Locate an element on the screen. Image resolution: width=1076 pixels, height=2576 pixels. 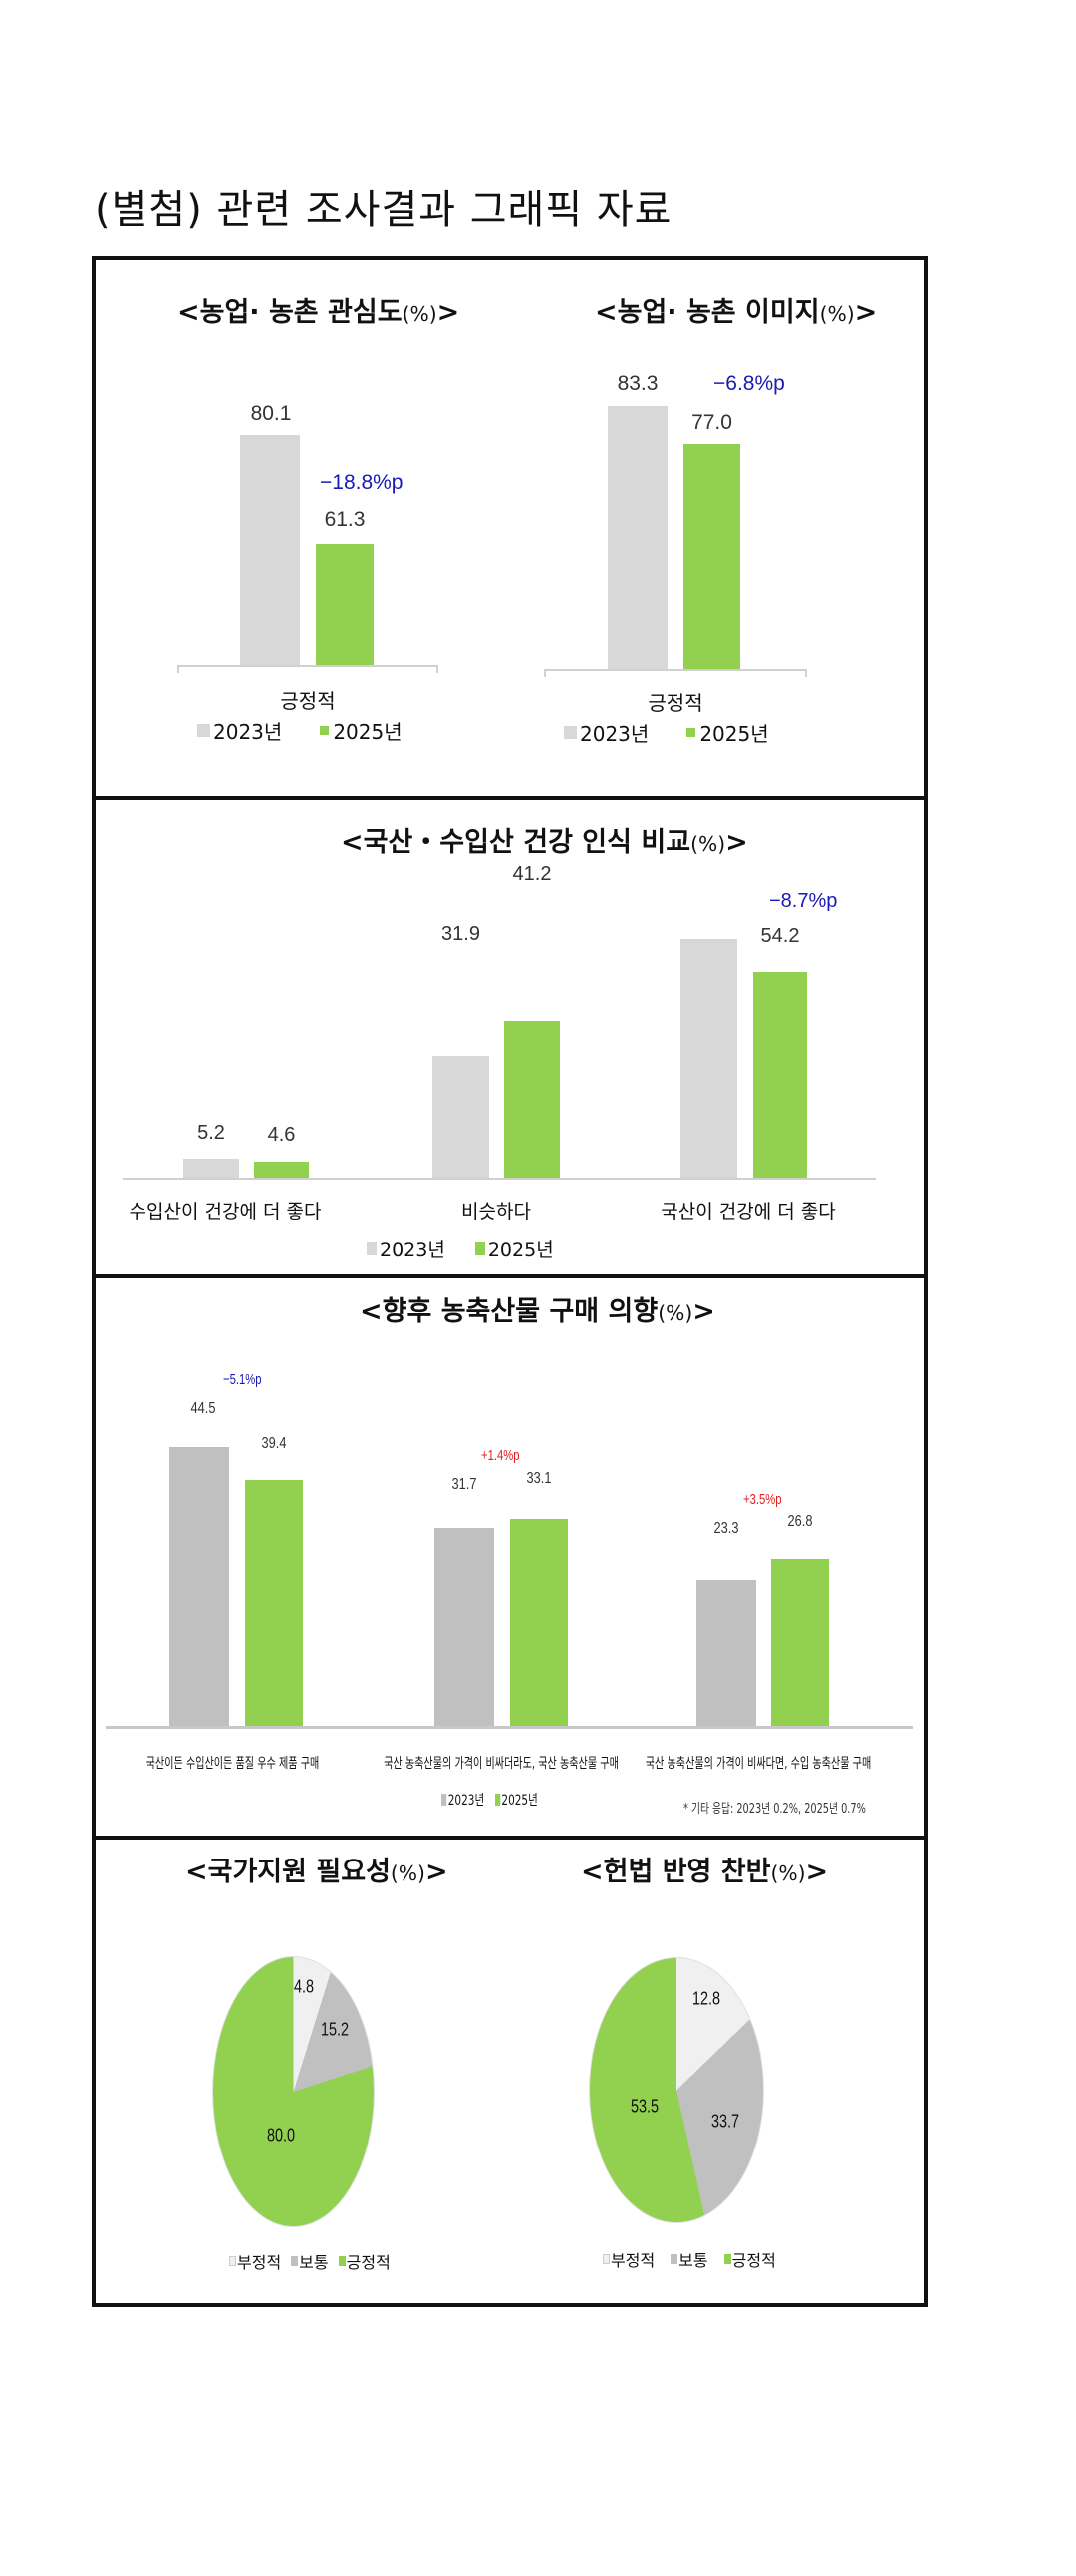
value-2023: 31.7 is located at coordinates (464, 1484).